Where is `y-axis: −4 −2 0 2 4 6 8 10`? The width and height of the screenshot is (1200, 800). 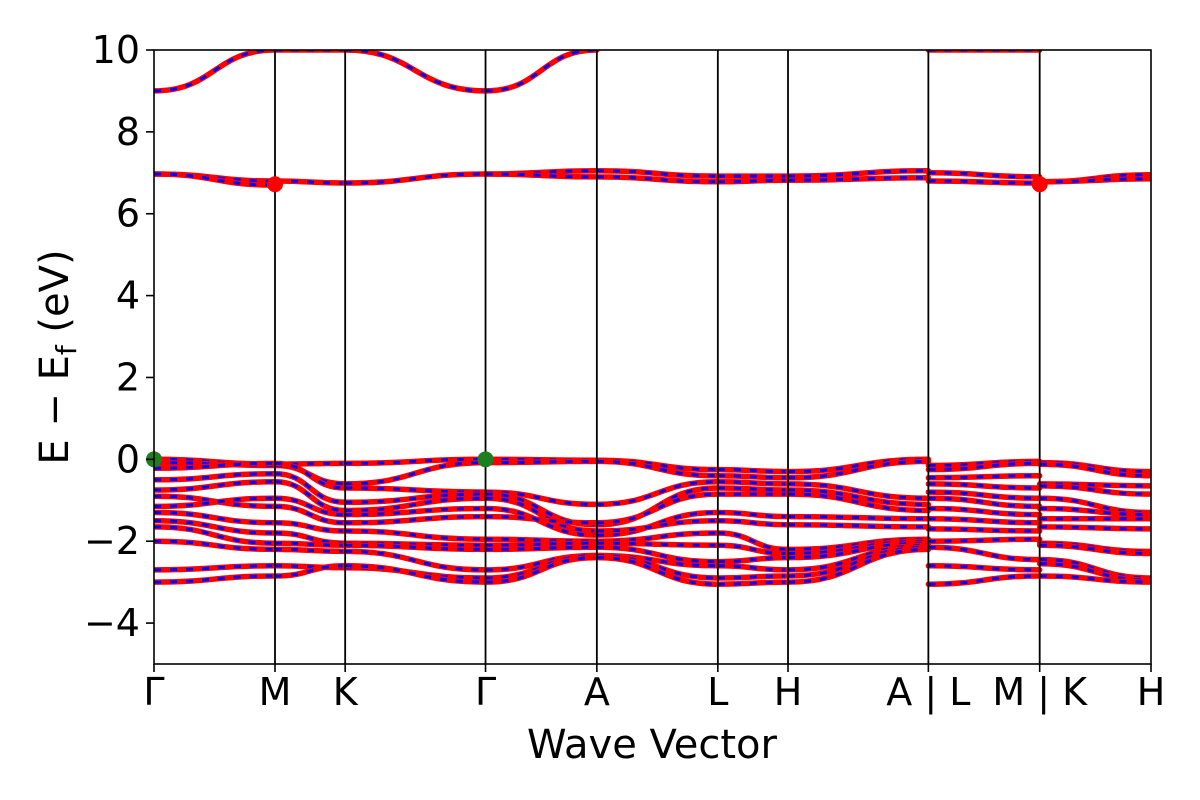
y-axis: −4 −2 0 2 4 6 8 10 is located at coordinates (119, 336).